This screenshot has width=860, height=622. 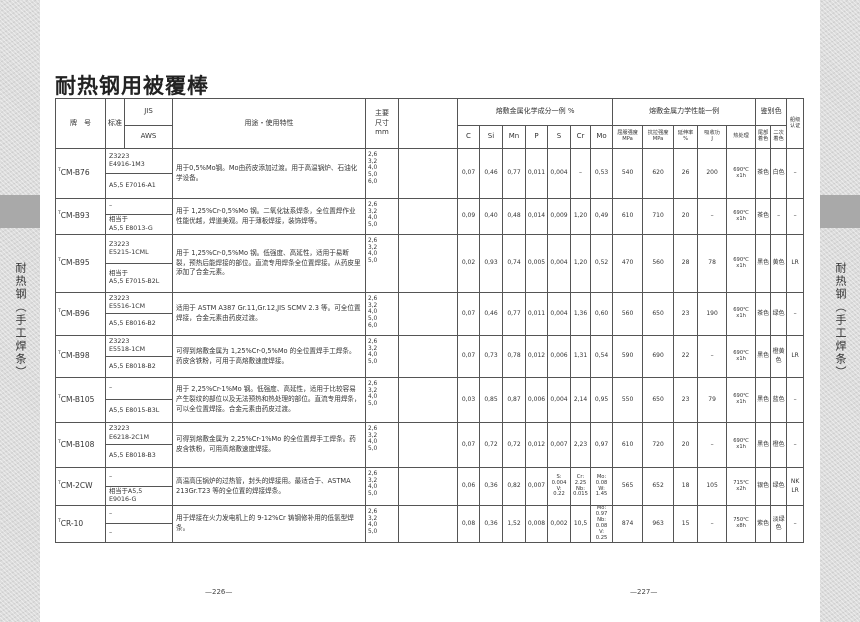 I want to click on chem-si: 0,93, so click(x=491, y=263).